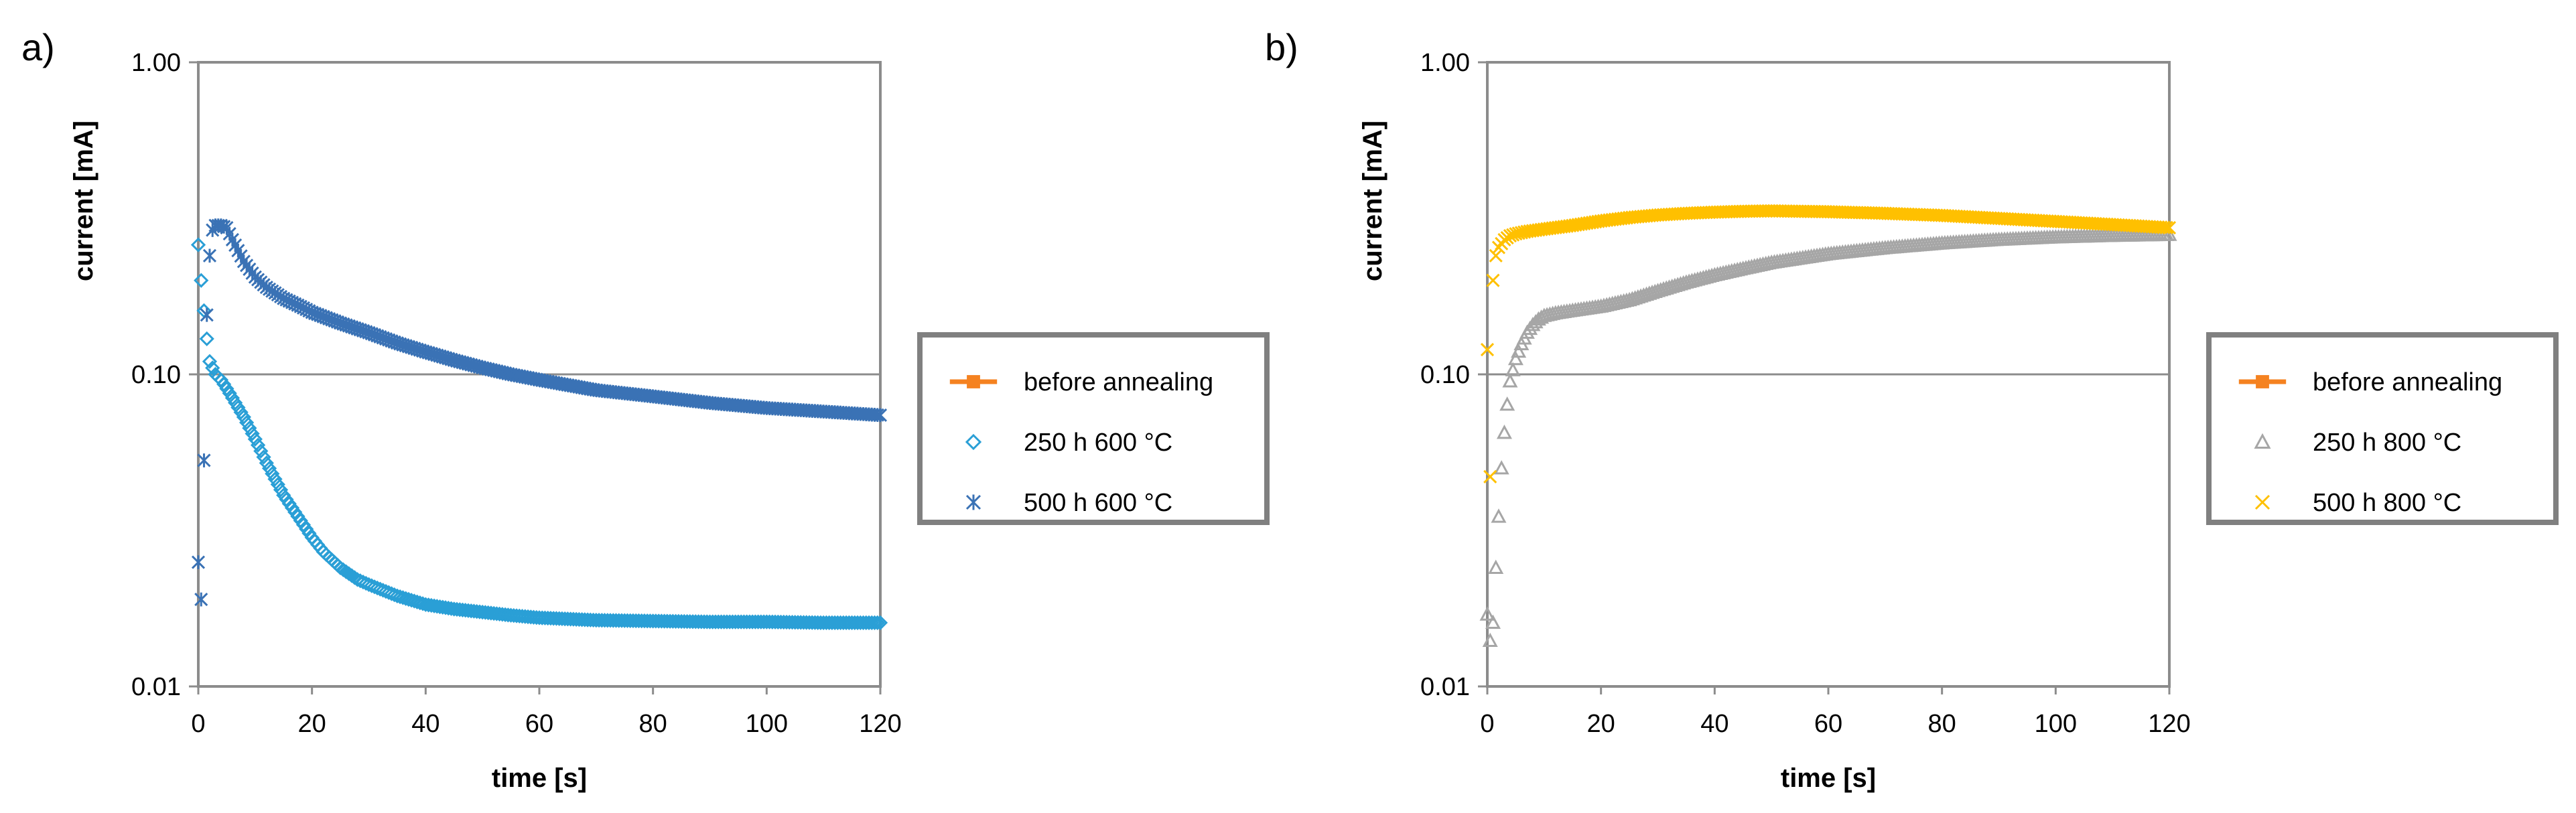 This screenshot has width=2576, height=813. I want to click on legend-item: 250 h 800 °C, so click(2358, 443).